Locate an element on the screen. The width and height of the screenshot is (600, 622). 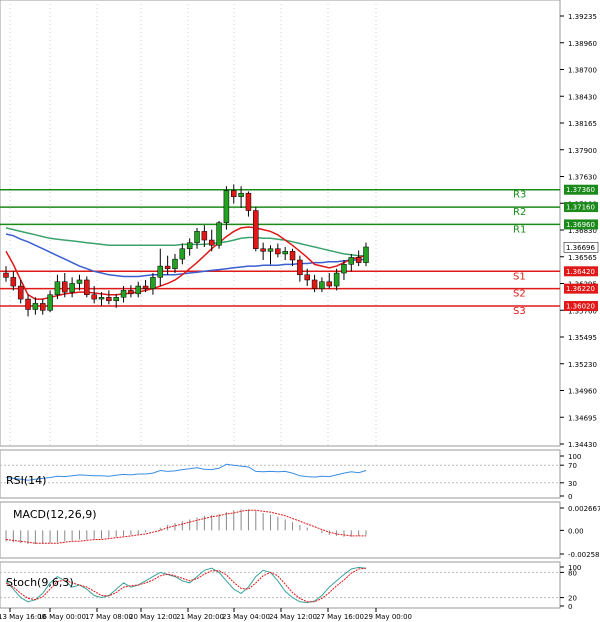
stoch-k-line is located at coordinates (186, 585).